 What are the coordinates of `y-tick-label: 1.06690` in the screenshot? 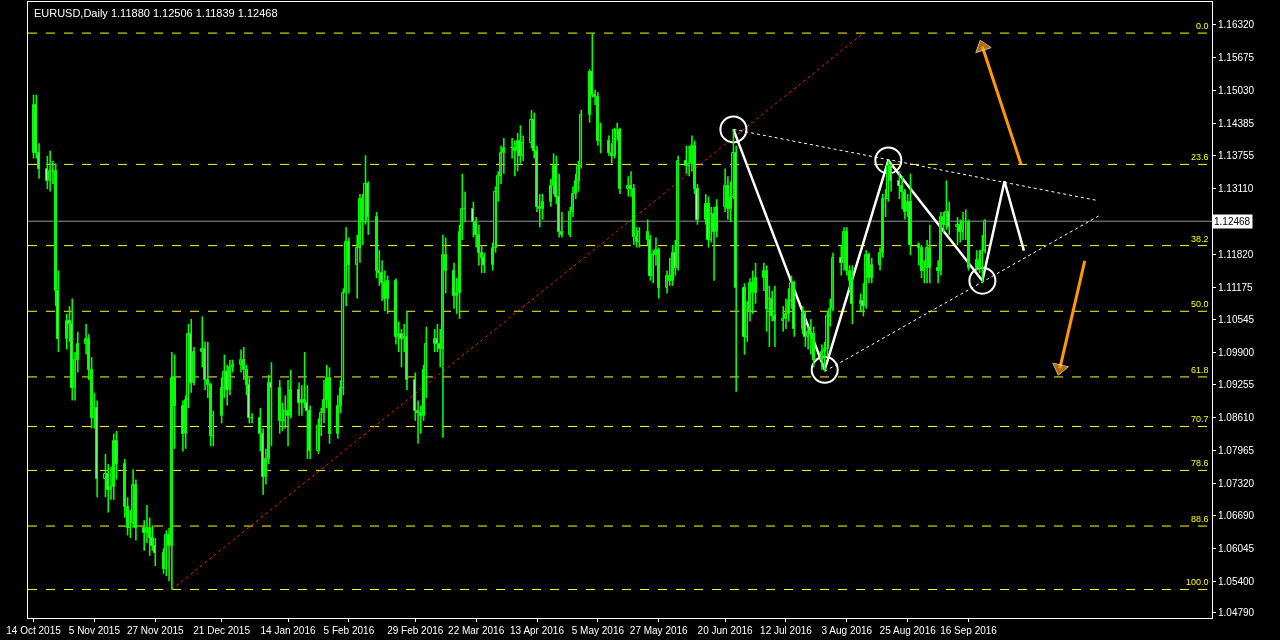 It's located at (1236, 516).